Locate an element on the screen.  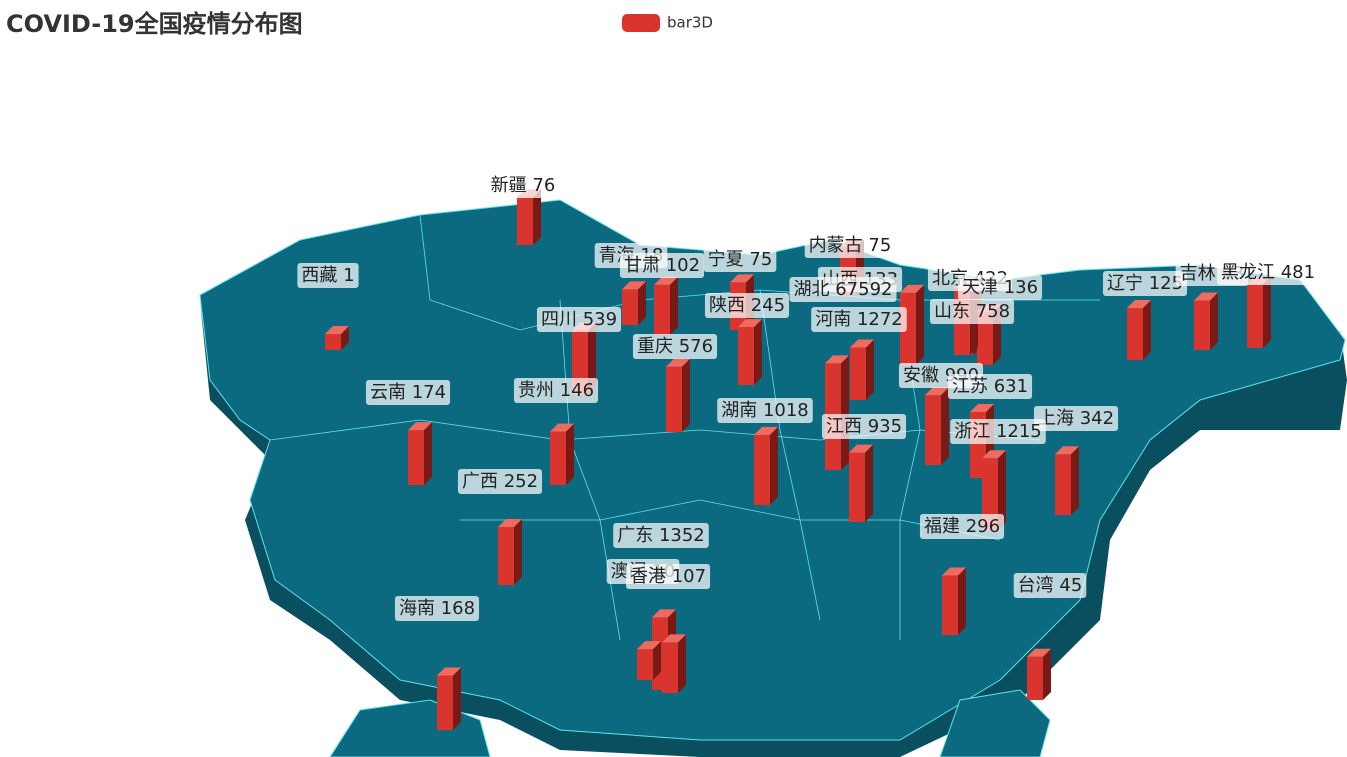
label-text: 天津 136 is located at coordinates (1000, 287).